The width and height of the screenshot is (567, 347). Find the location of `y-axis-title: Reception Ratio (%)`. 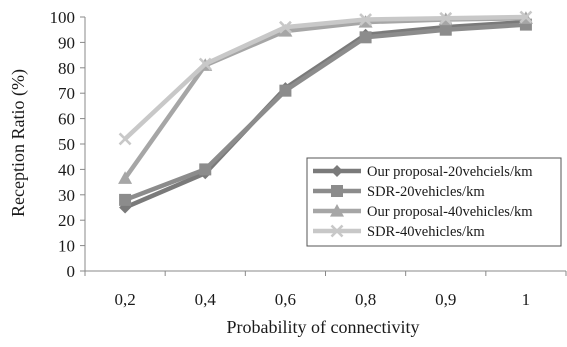

y-axis-title: Reception Ratio (%) is located at coordinates (18, 143).